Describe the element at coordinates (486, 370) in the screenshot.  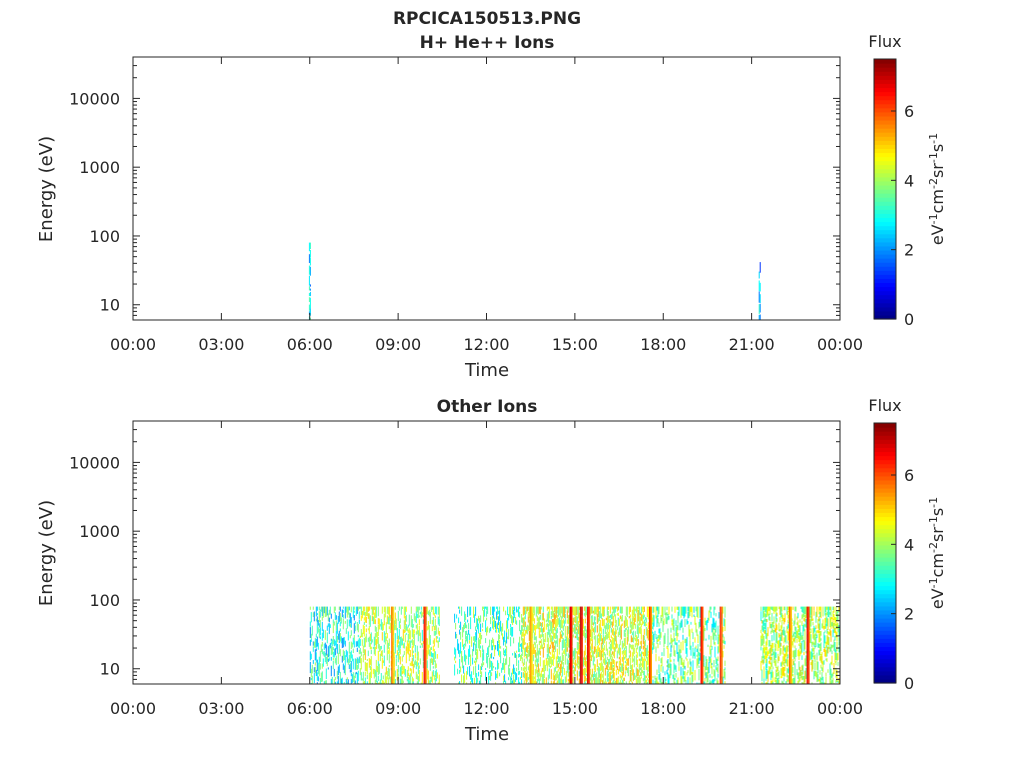
I see `x-axis-label: Time` at that location.